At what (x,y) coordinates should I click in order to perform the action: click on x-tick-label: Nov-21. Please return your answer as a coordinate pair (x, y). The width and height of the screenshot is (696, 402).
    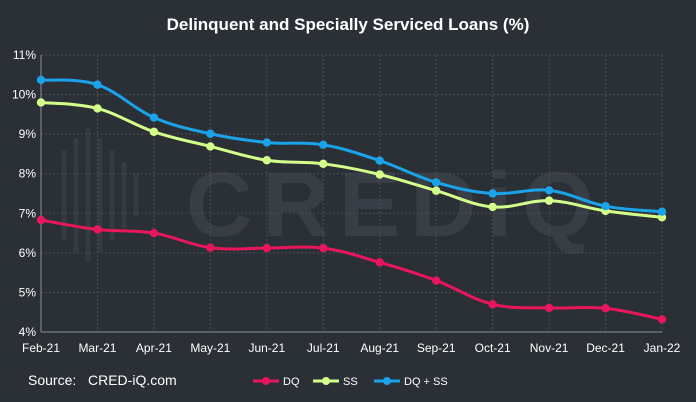
    Looking at the image, I should click on (549, 348).